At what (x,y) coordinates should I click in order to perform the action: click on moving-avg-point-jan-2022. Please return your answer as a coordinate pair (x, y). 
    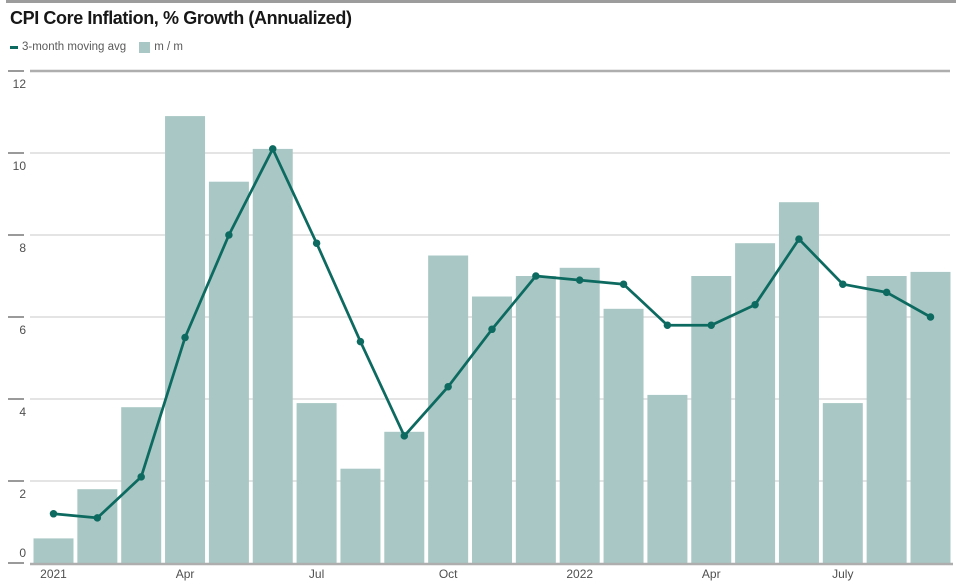
    Looking at the image, I should click on (579, 280).